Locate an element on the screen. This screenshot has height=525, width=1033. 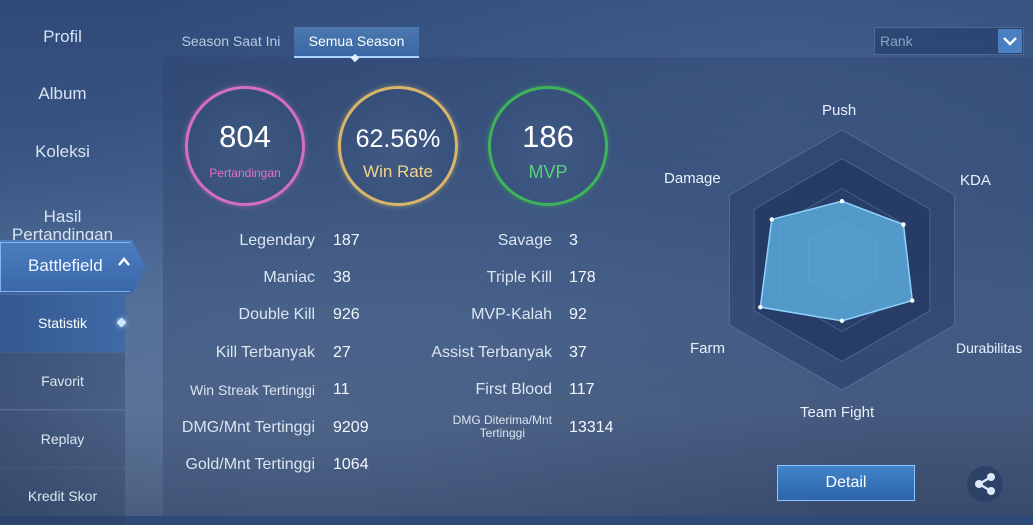
sidebar-subitem-replay: Replay is located at coordinates (62, 438).